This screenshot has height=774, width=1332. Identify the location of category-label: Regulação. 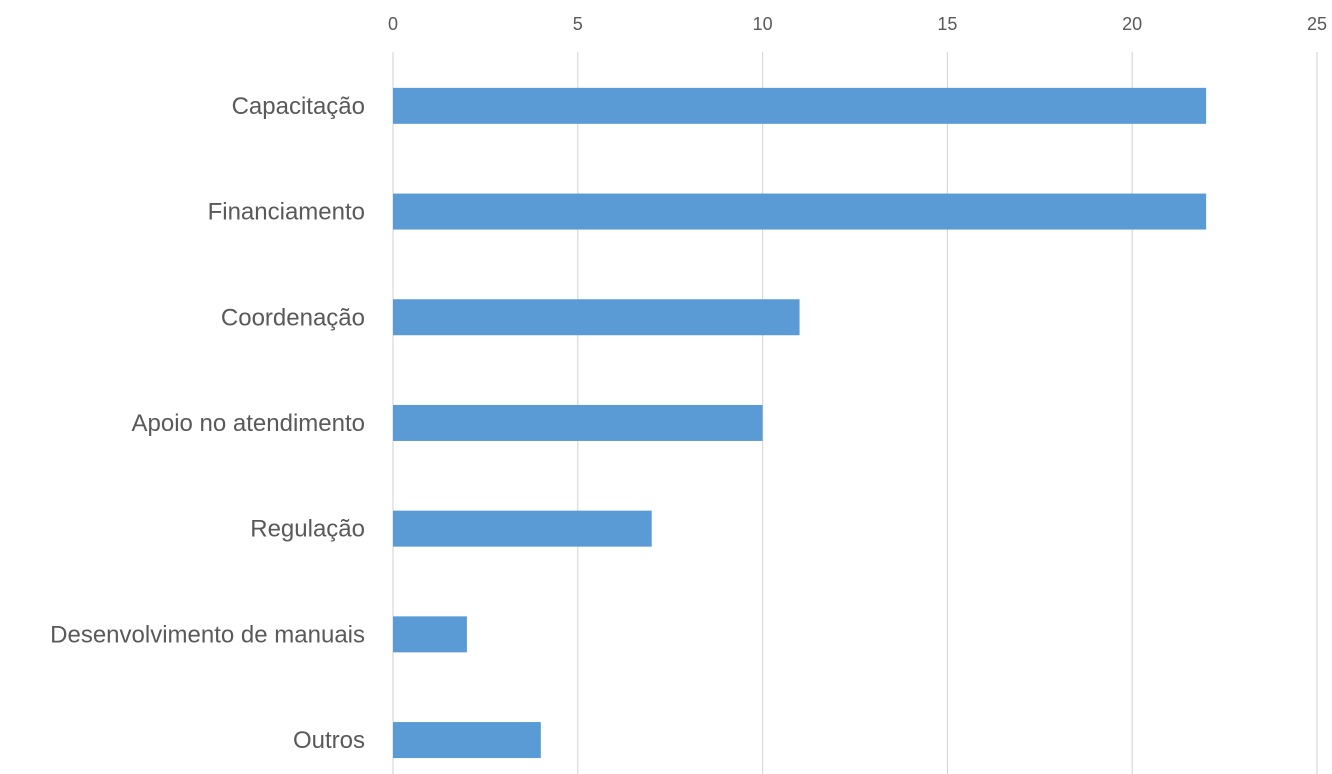
(307, 529).